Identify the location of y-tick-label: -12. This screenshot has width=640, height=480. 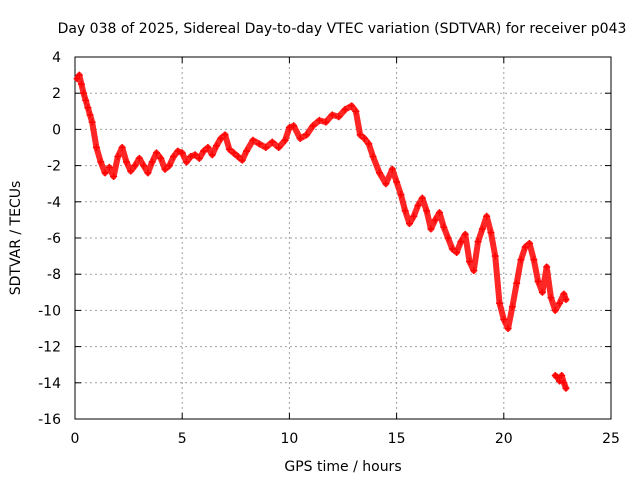
(49, 348).